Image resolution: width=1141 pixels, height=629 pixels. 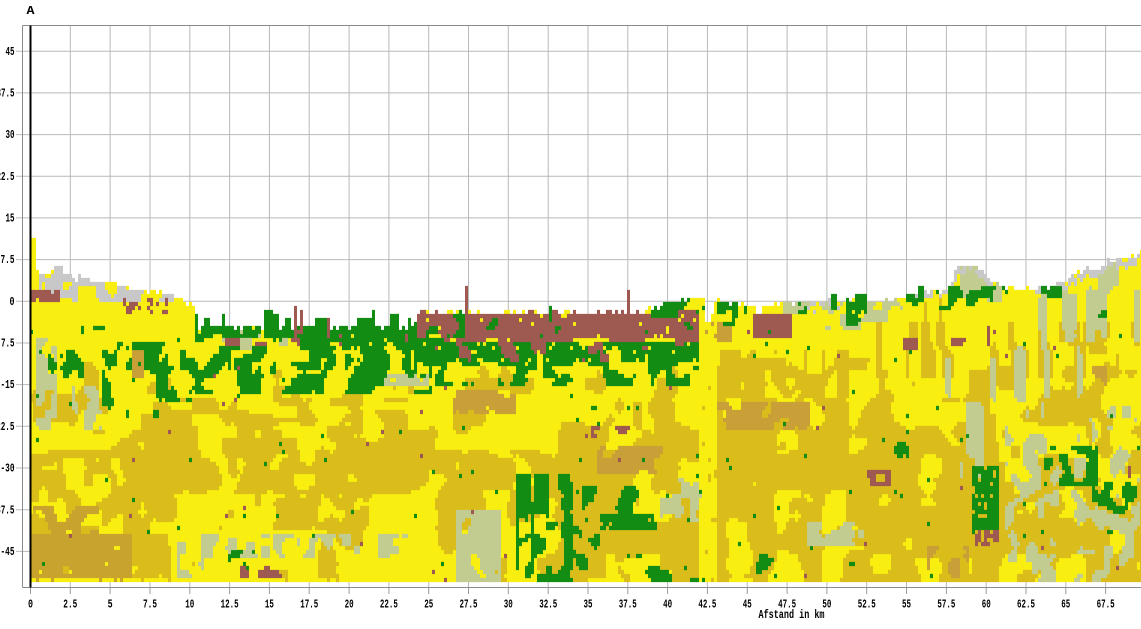 What do you see at coordinates (867, 605) in the screenshot?
I see `svg-text: 52.5` at bounding box center [867, 605].